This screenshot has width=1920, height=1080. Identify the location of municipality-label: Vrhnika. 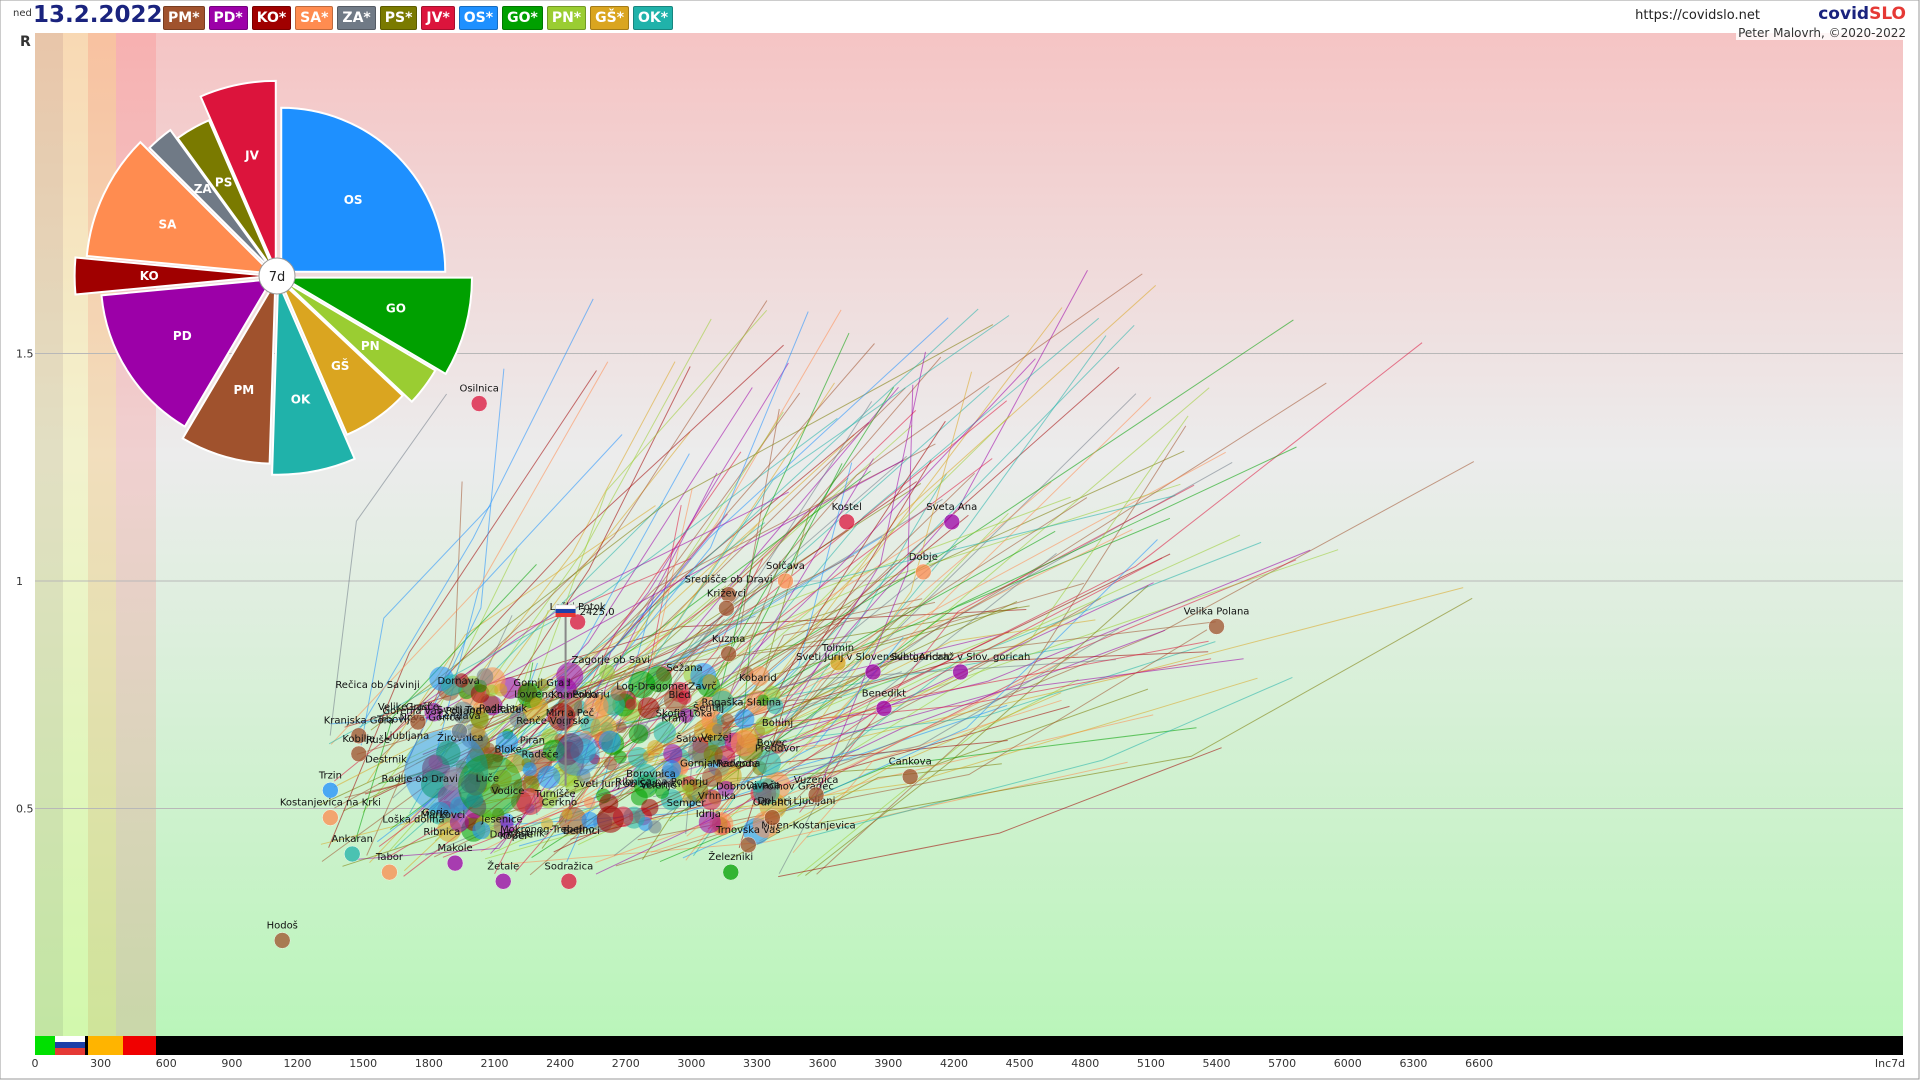
(717, 796).